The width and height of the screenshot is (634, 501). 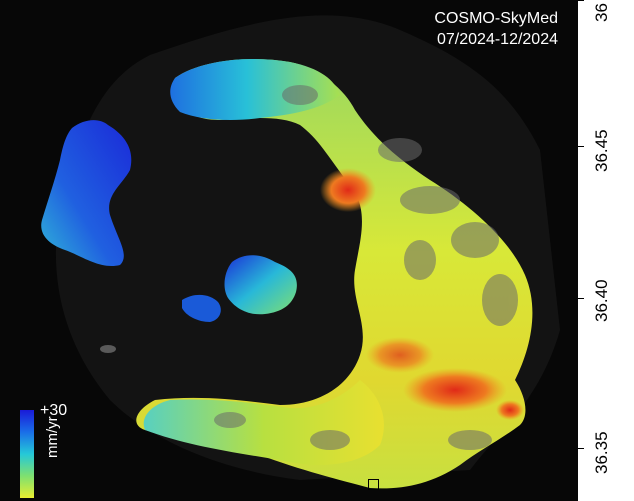 I want to click on palea-kameni, so click(x=201, y=308).